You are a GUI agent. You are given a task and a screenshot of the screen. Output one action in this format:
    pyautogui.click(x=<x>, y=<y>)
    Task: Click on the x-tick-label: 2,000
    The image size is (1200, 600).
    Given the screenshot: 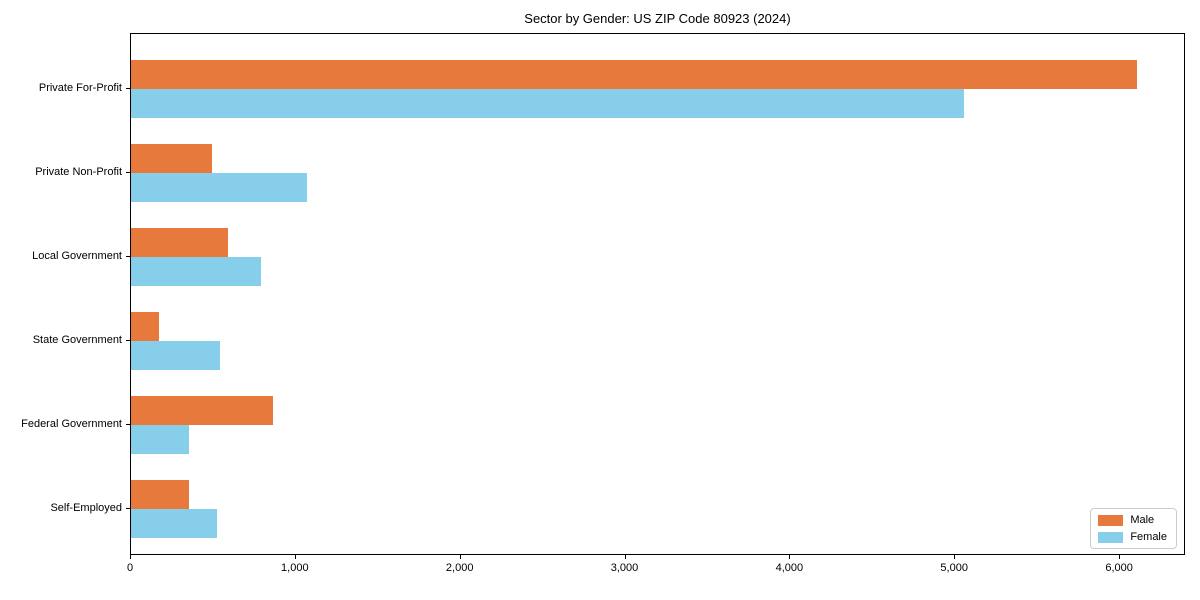 What is the action you would take?
    pyautogui.click(x=459, y=568)
    